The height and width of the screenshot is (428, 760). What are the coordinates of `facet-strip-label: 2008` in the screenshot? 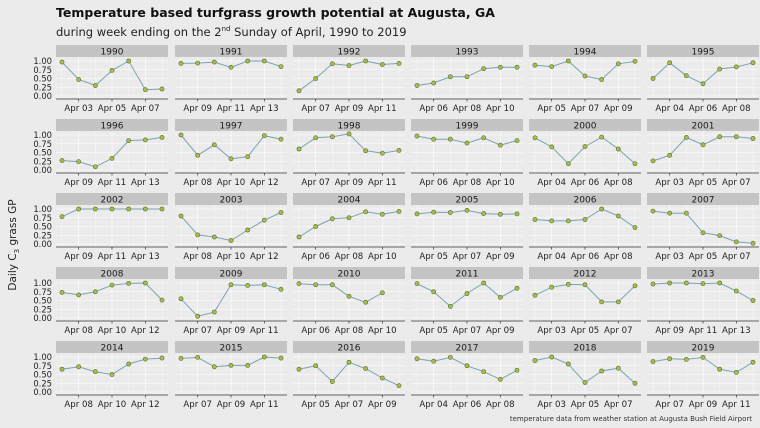 It's located at (112, 275).